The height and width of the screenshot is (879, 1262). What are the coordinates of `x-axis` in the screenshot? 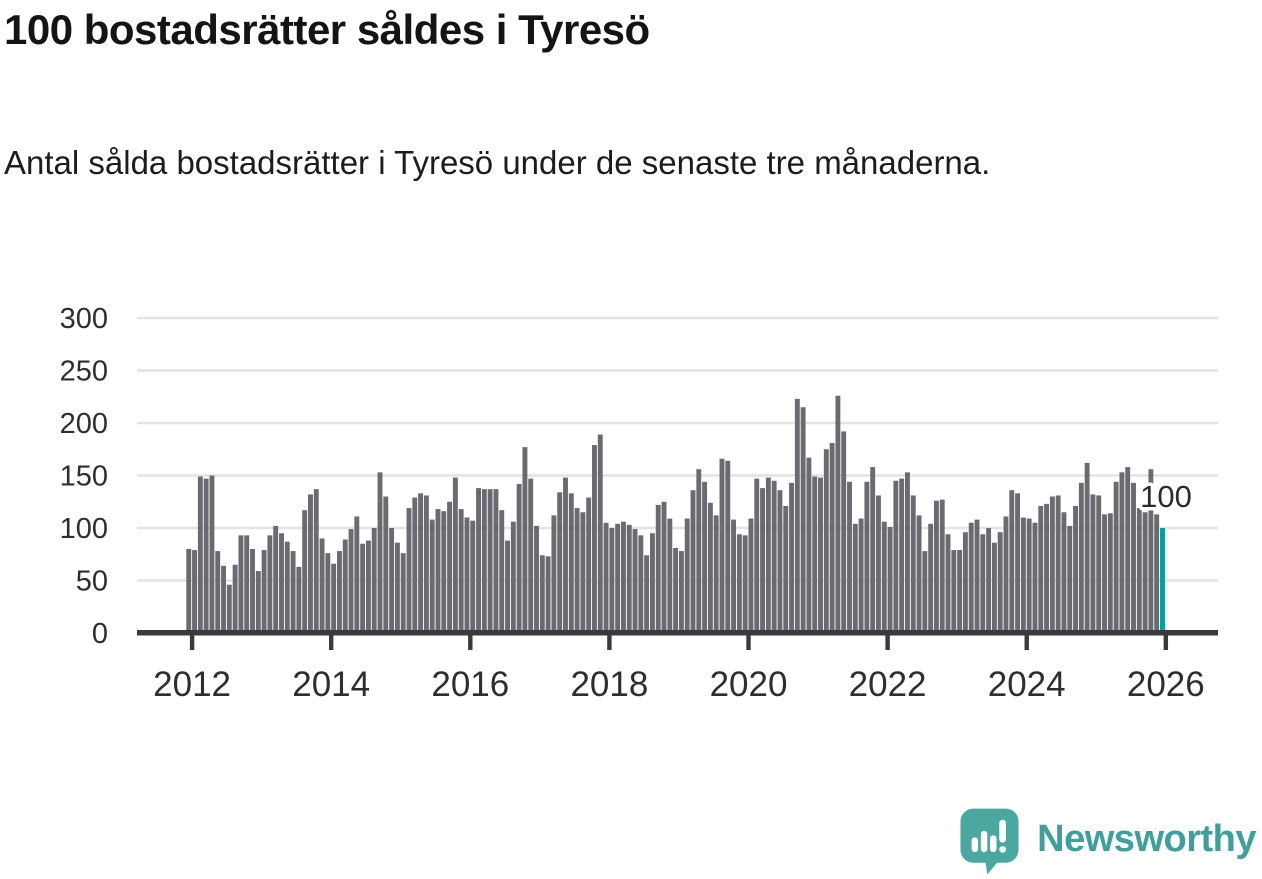 It's located at (677, 640).